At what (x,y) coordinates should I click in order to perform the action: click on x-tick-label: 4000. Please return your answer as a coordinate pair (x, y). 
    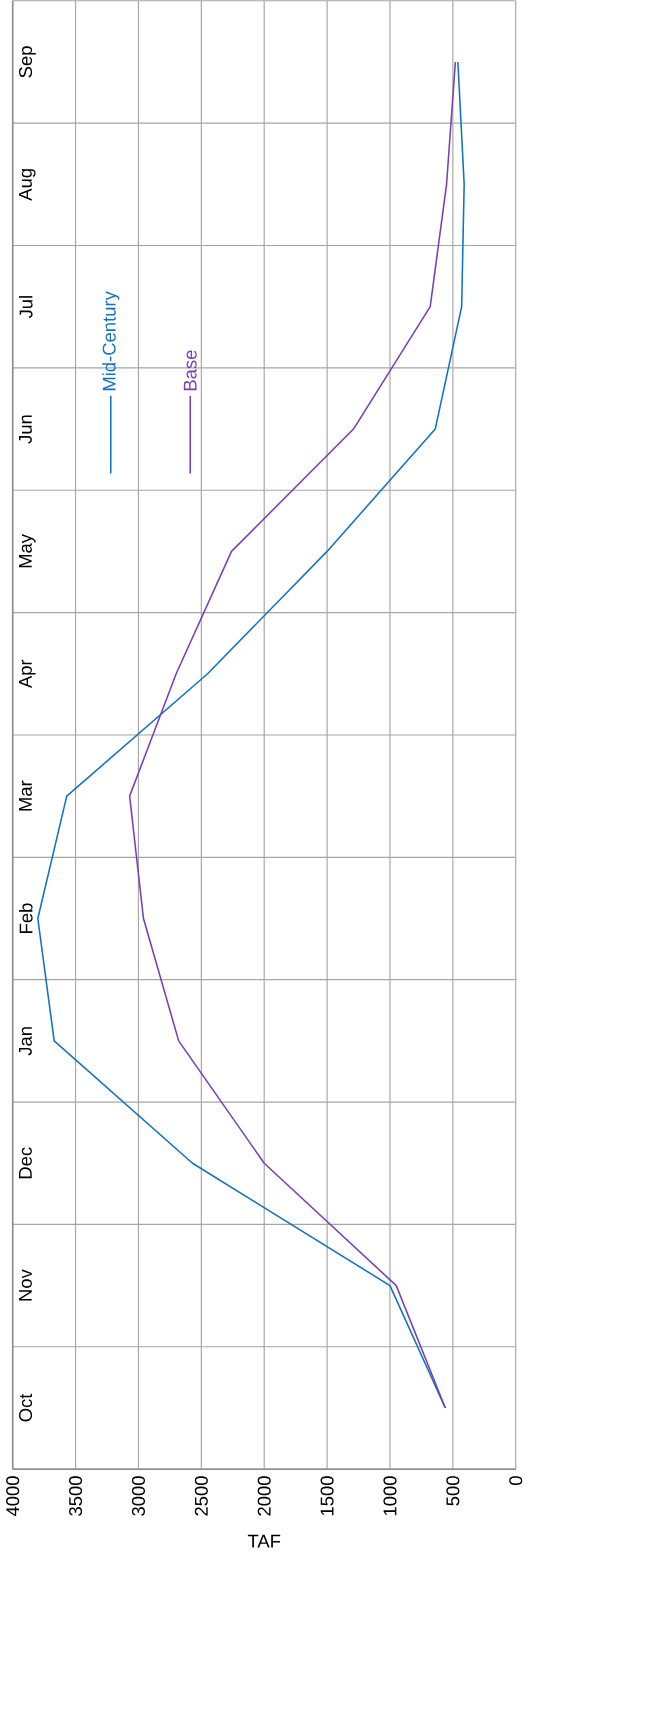
    Looking at the image, I should click on (13, 1496).